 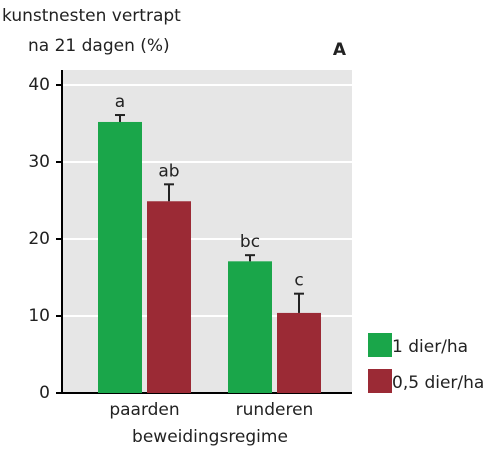 I want to click on legend-label: 0,5 dier/ha, so click(x=438, y=383).